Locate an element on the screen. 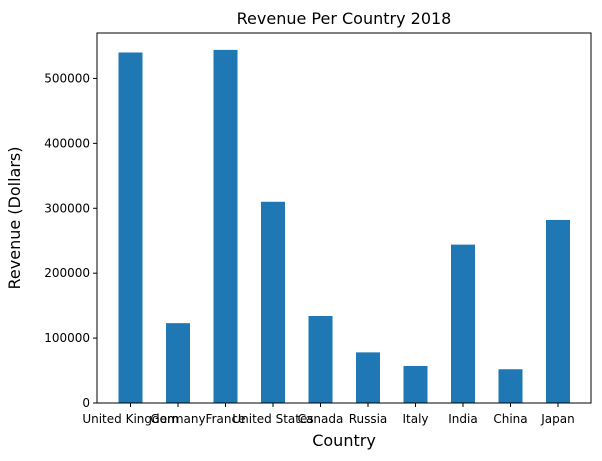 The width and height of the screenshot is (602, 461). x-tick-label: Russia is located at coordinates (368, 419).